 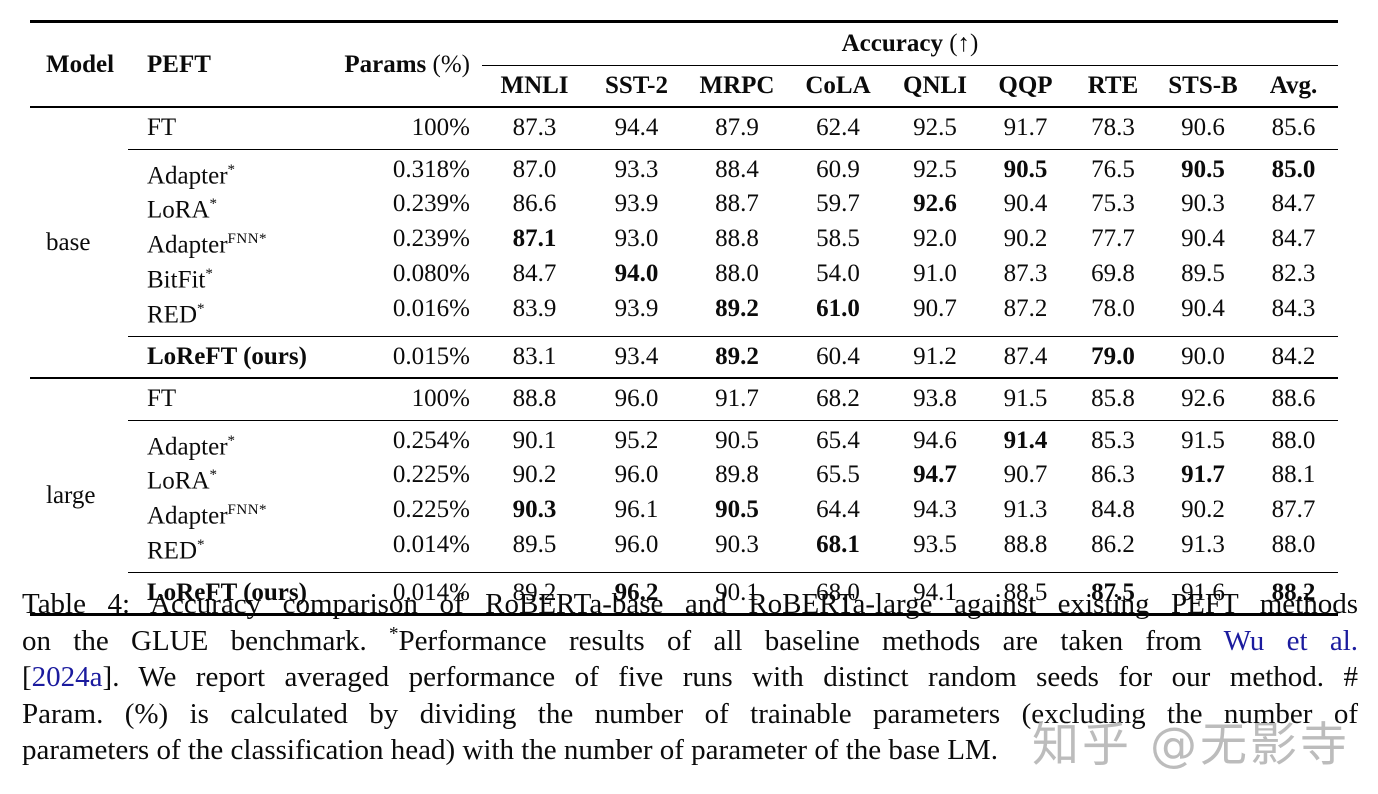 I want to click on table-top-rule, so click(x=684, y=21).